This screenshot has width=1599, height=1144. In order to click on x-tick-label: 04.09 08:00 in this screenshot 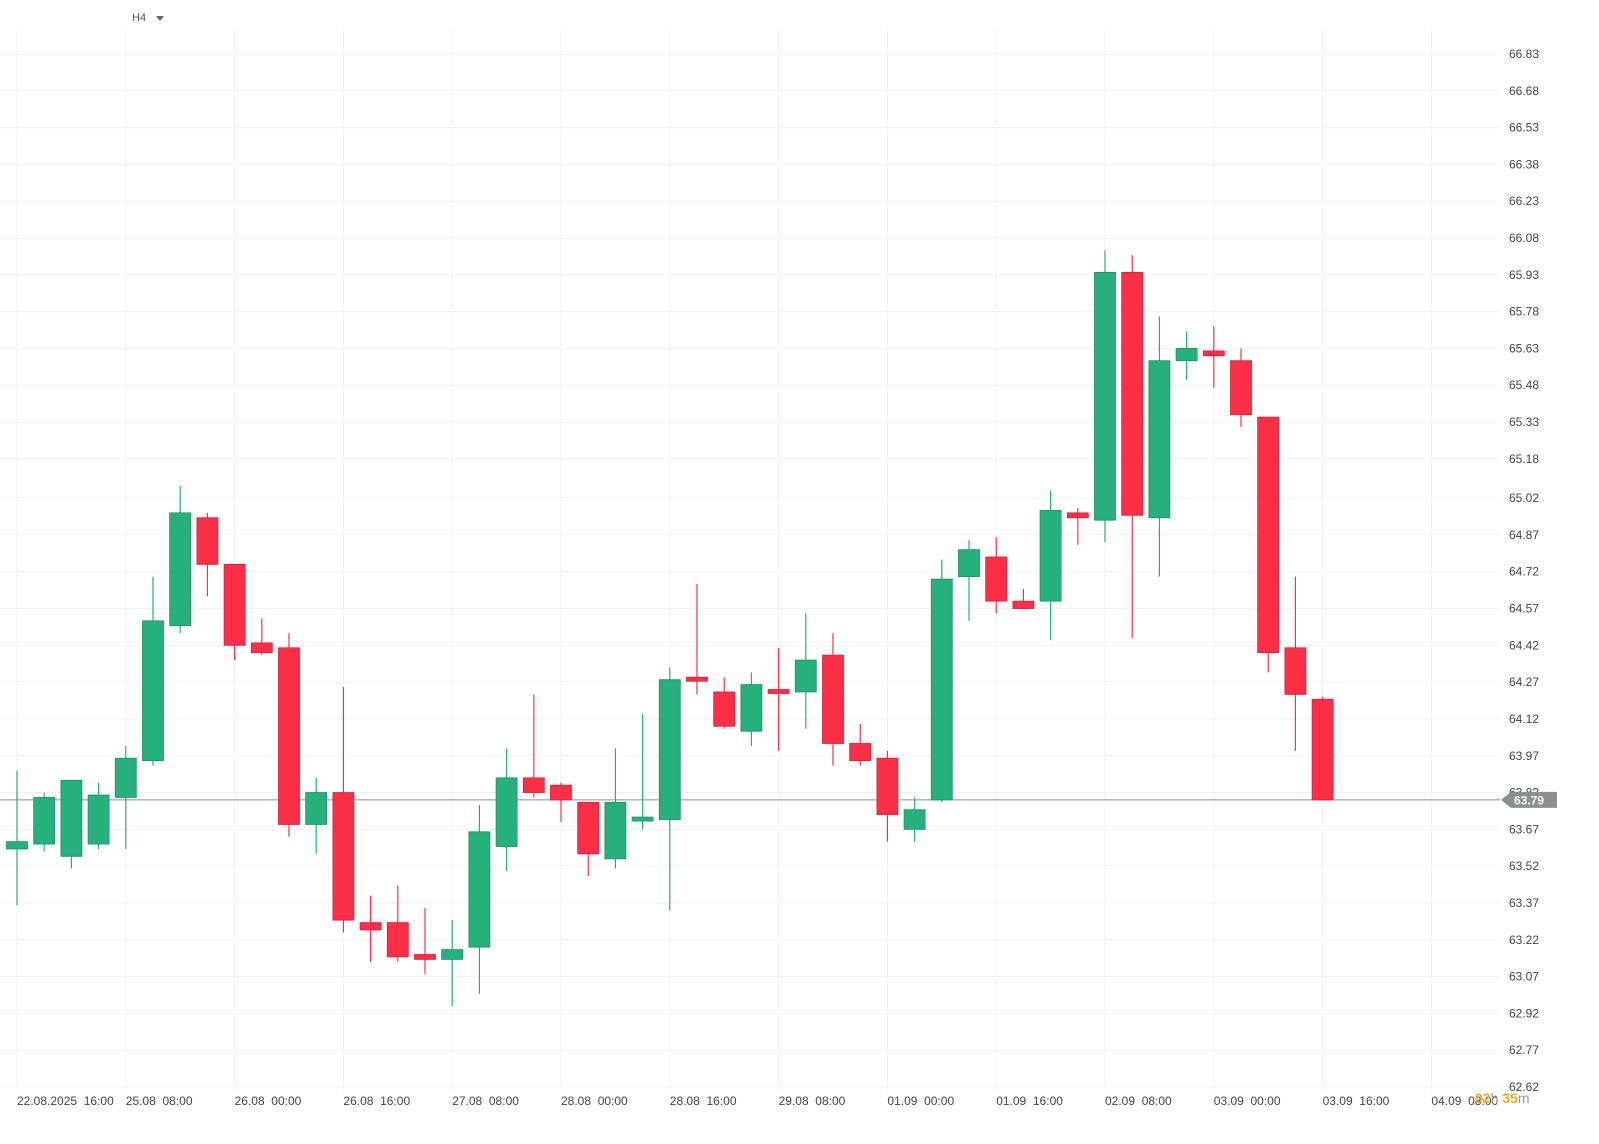, I will do `click(1464, 1101)`.